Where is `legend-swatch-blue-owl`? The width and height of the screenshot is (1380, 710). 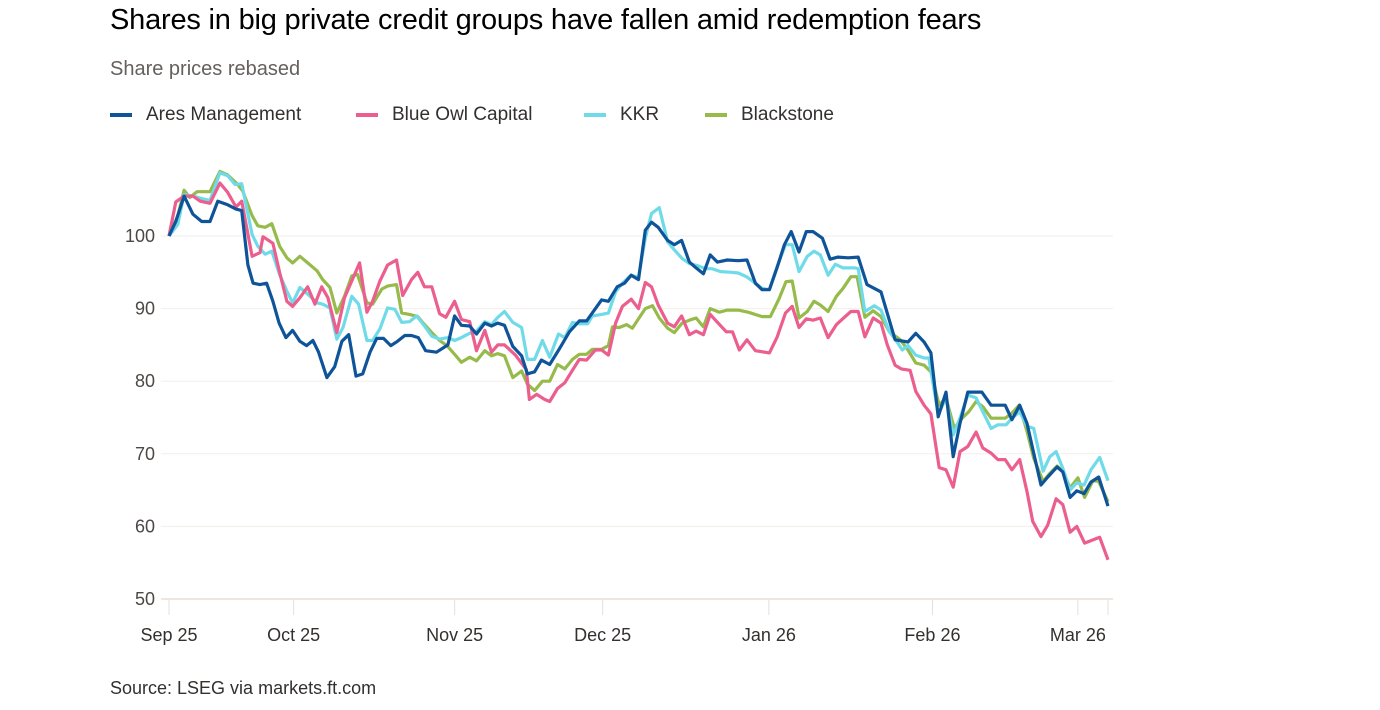 legend-swatch-blue-owl is located at coordinates (367, 115).